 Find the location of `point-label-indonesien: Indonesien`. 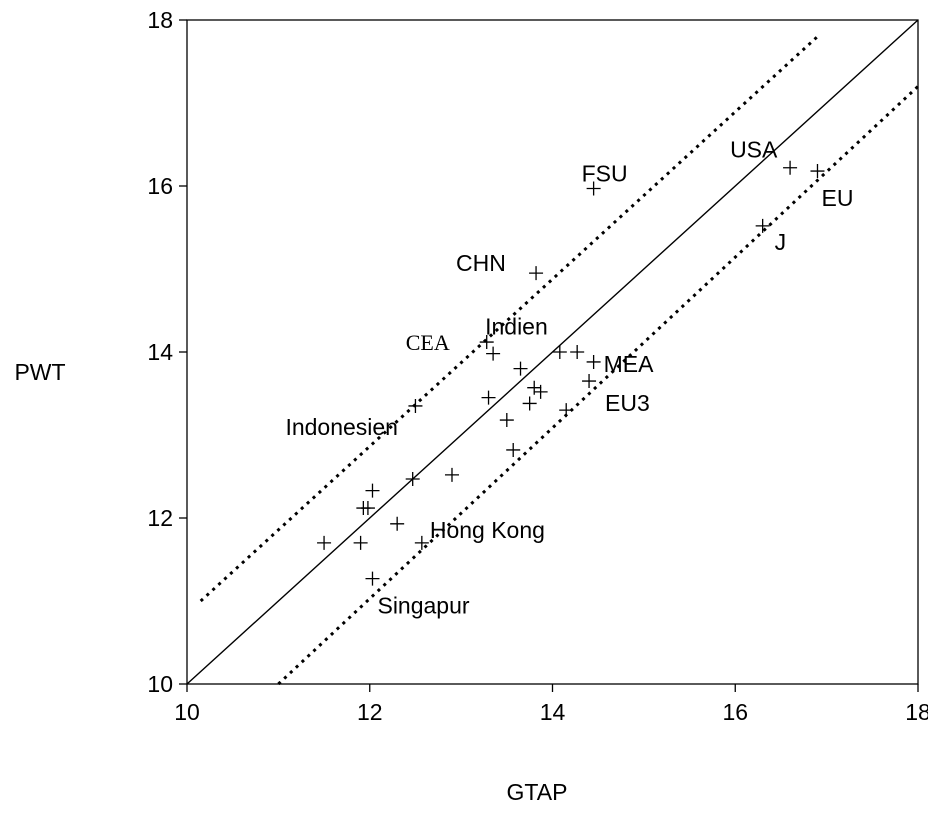

point-label-indonesien: Indonesien is located at coordinates (341, 427).